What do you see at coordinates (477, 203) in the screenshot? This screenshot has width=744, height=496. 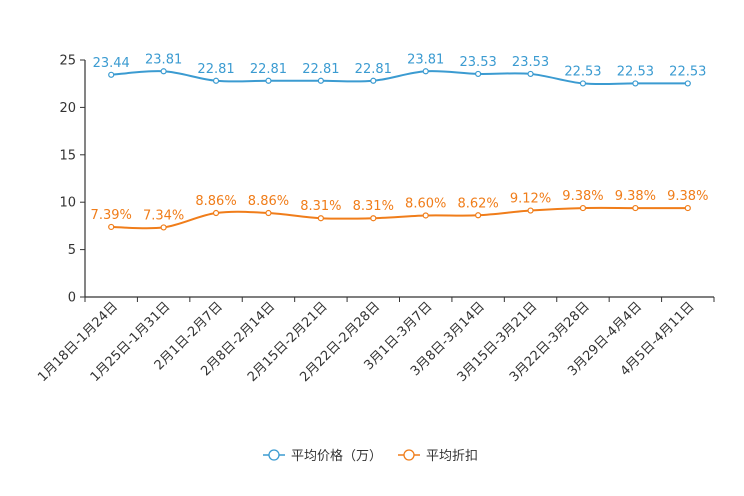 I see `data-label: 8.62%` at bounding box center [477, 203].